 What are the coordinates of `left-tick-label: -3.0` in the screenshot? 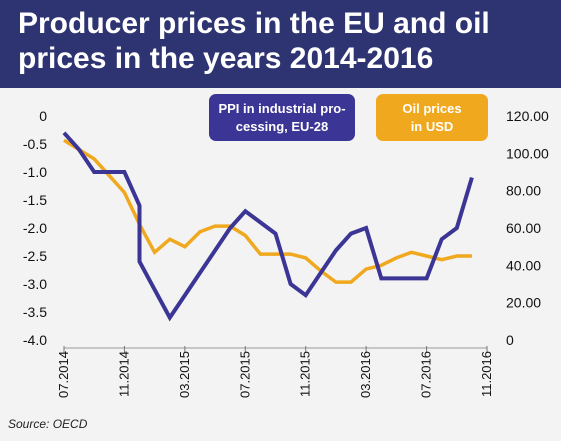 It's located at (35, 284).